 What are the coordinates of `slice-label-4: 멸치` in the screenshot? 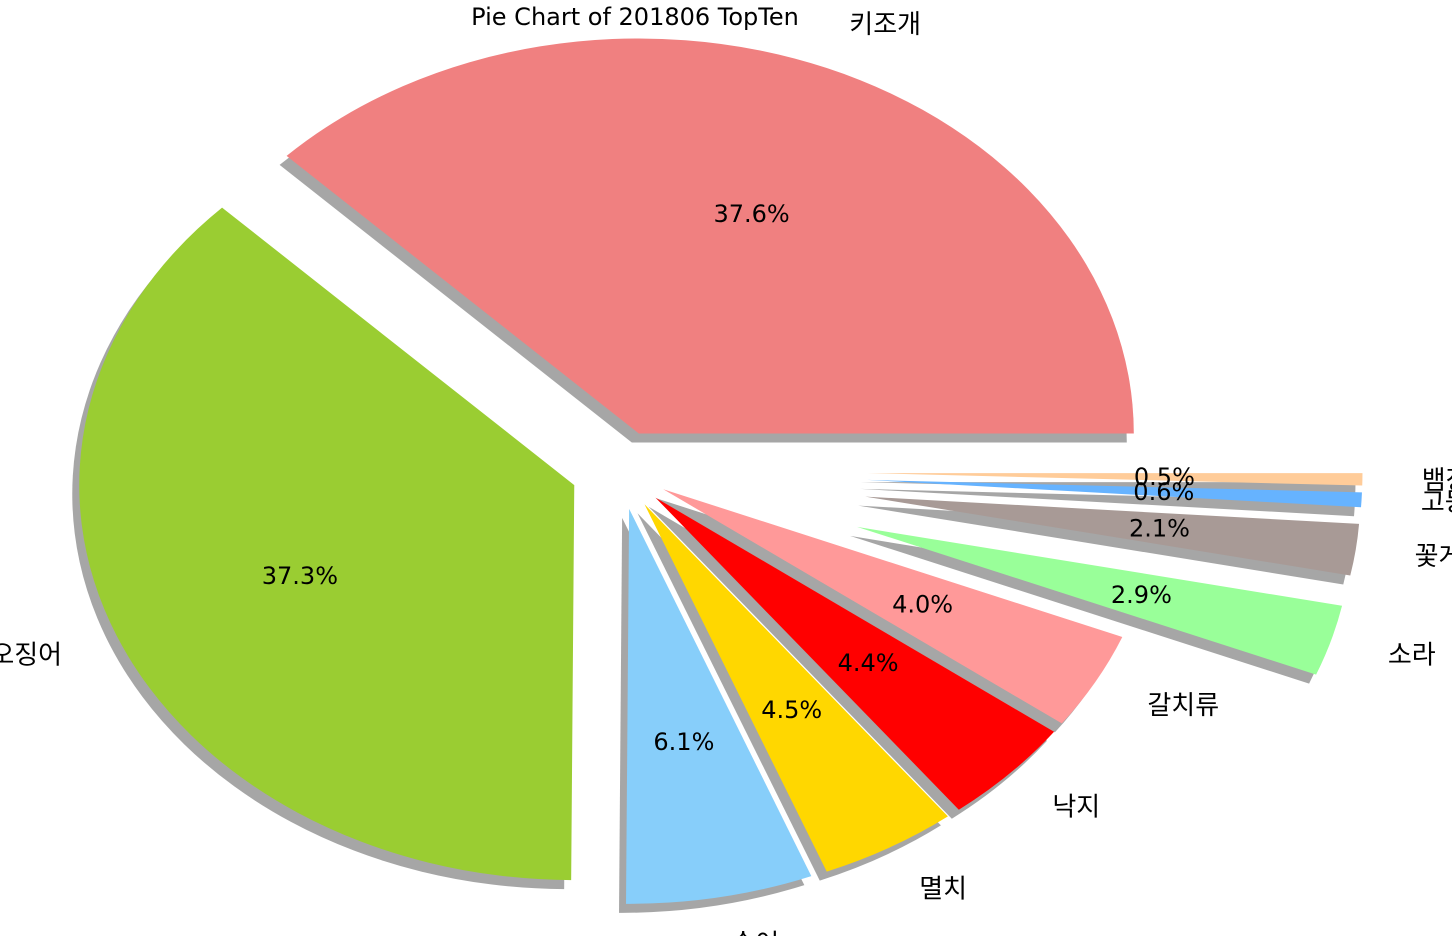 It's located at (943, 890).